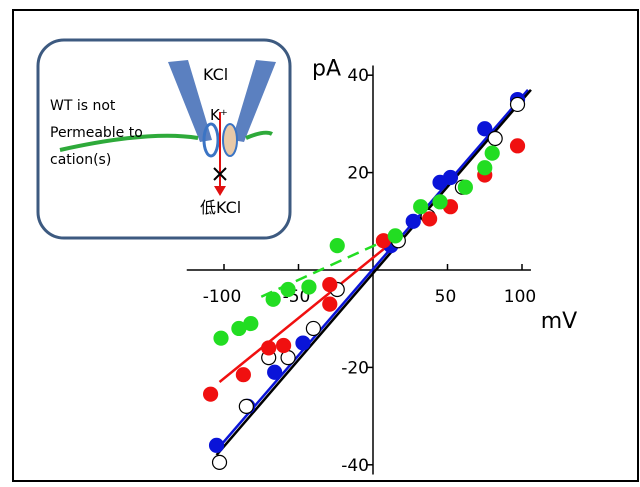  I want to click on note-line: WT is not, so click(83, 106).